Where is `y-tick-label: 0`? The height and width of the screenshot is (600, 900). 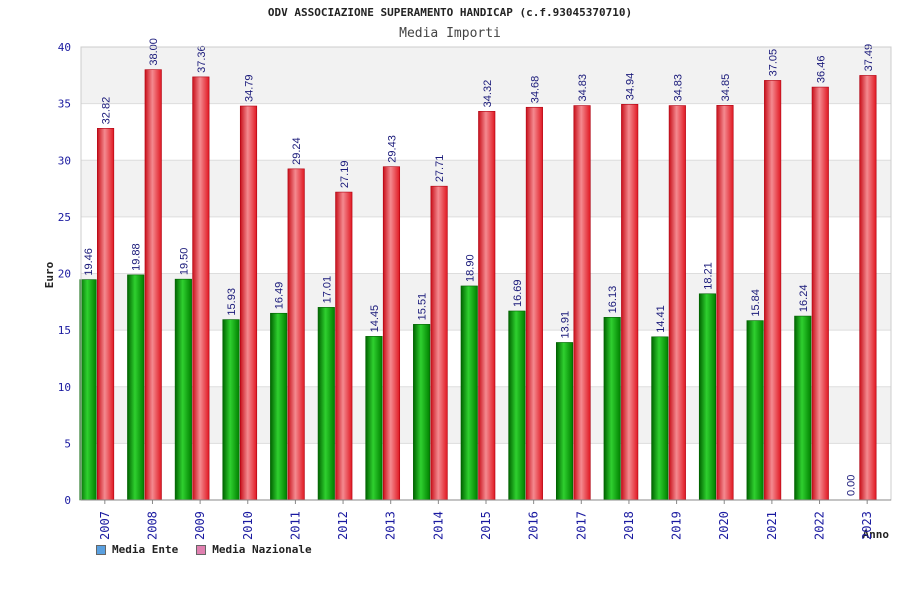
y-tick-label: 0 is located at coordinates (67, 500).